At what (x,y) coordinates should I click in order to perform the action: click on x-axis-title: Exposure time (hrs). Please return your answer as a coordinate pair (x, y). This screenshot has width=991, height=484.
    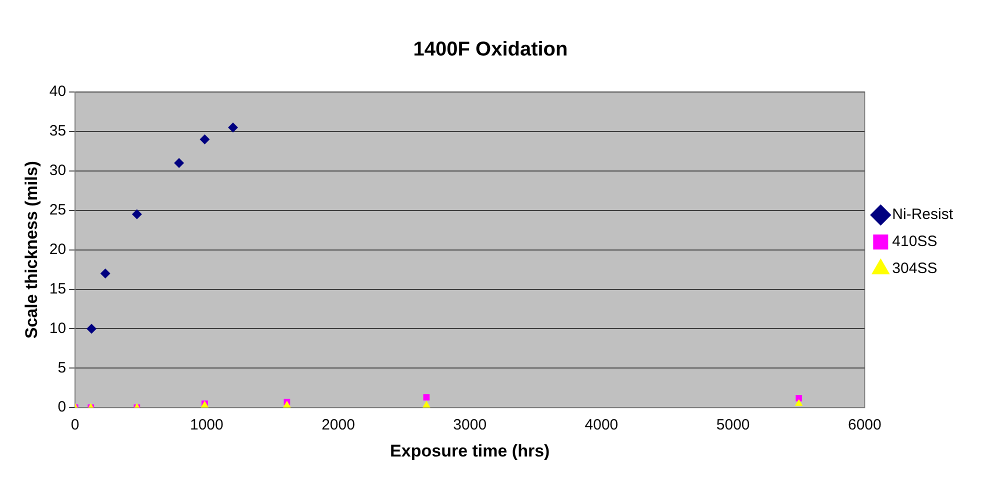
    Looking at the image, I should click on (470, 450).